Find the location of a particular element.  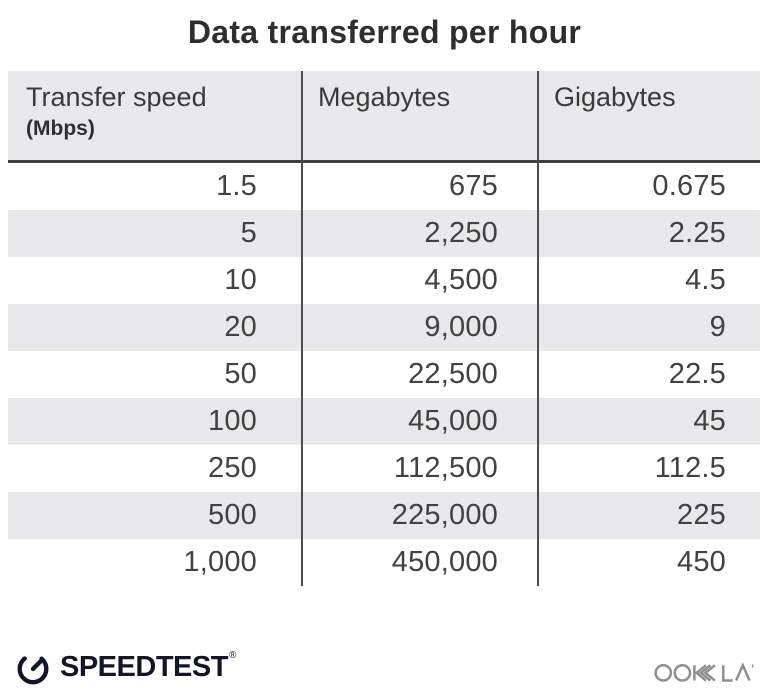

table-cell: 500 is located at coordinates (232, 515).